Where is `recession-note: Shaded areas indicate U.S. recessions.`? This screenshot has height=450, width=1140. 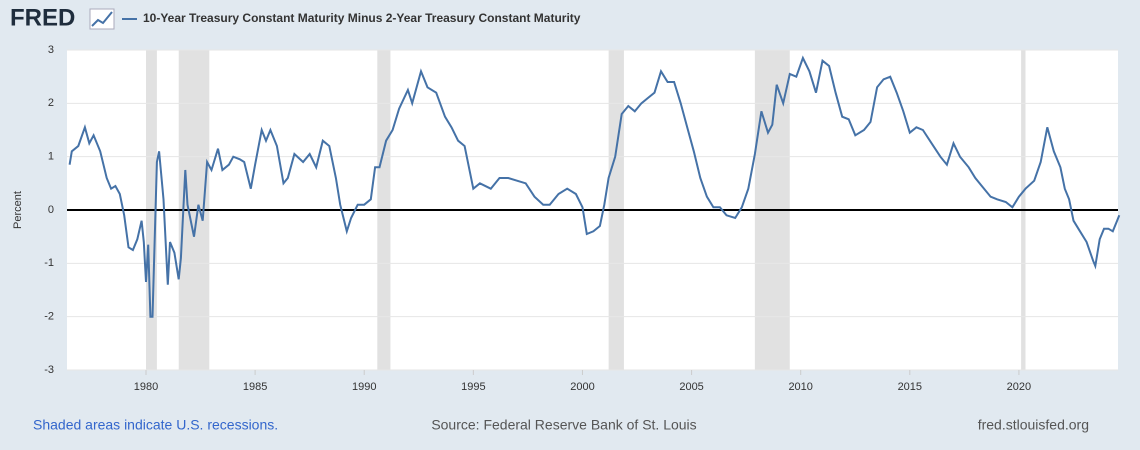 recession-note: Shaded areas indicate U.S. recessions. is located at coordinates (155, 425).